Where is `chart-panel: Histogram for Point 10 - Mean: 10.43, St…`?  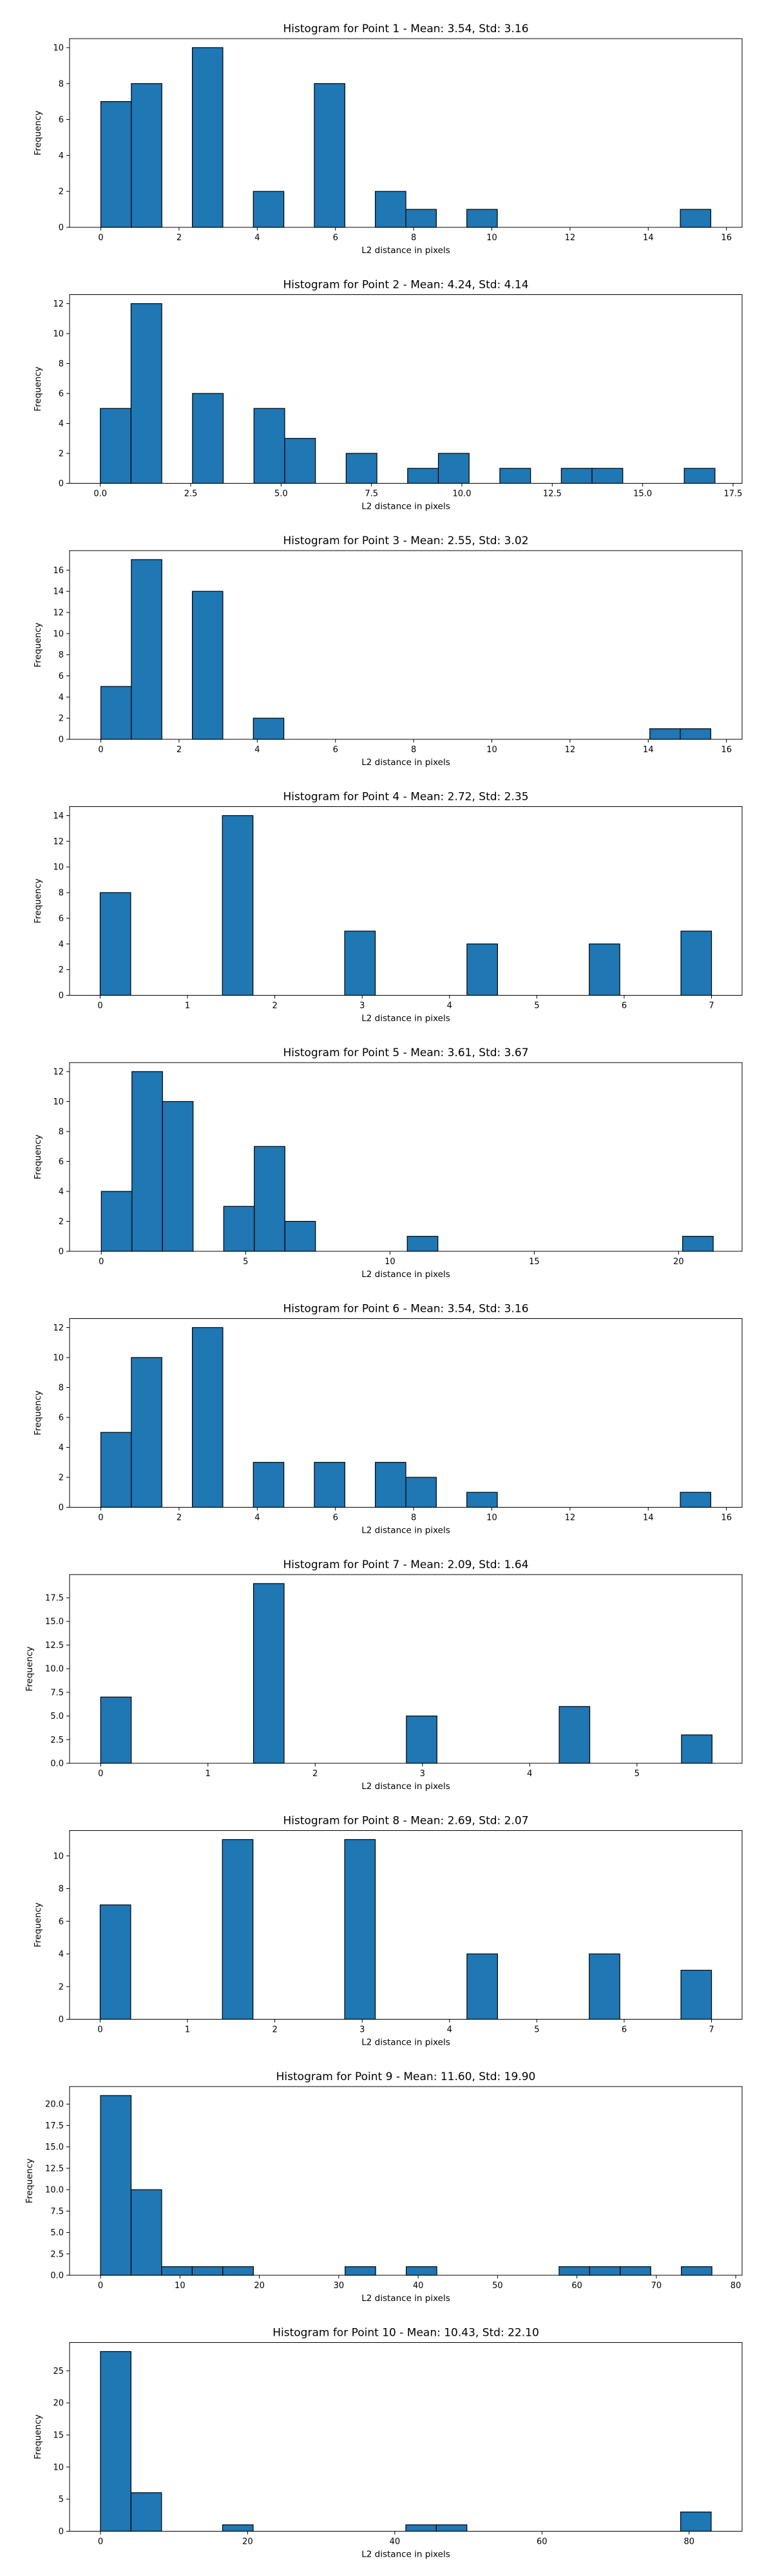
chart-panel: Histogram for Point 10 - Mean: 10.43, St… is located at coordinates (388, 2443).